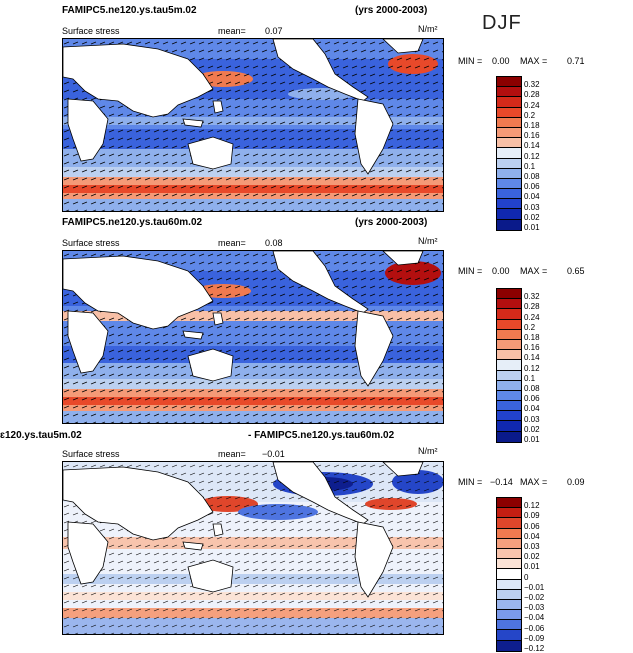  I want to click on colorbar-tick-label: 0.18, so click(532, 337).